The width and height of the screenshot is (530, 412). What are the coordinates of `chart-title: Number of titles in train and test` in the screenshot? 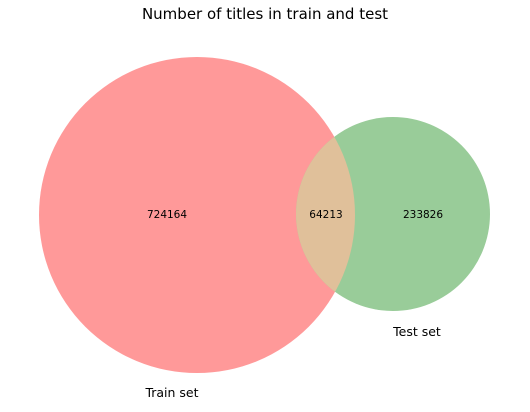 It's located at (265, 14).